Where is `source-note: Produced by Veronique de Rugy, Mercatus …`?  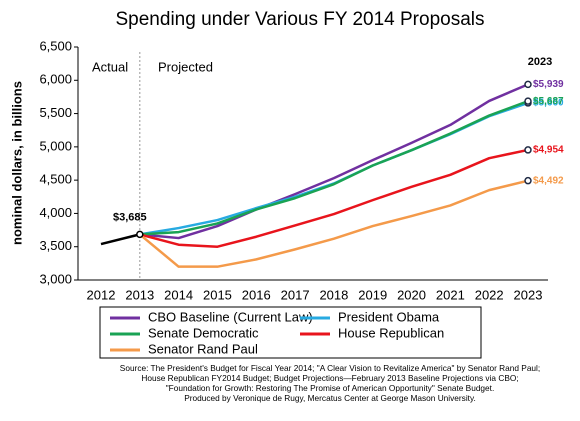
source-note: Produced by Veronique de Rugy, Mercatus … is located at coordinates (330, 398).